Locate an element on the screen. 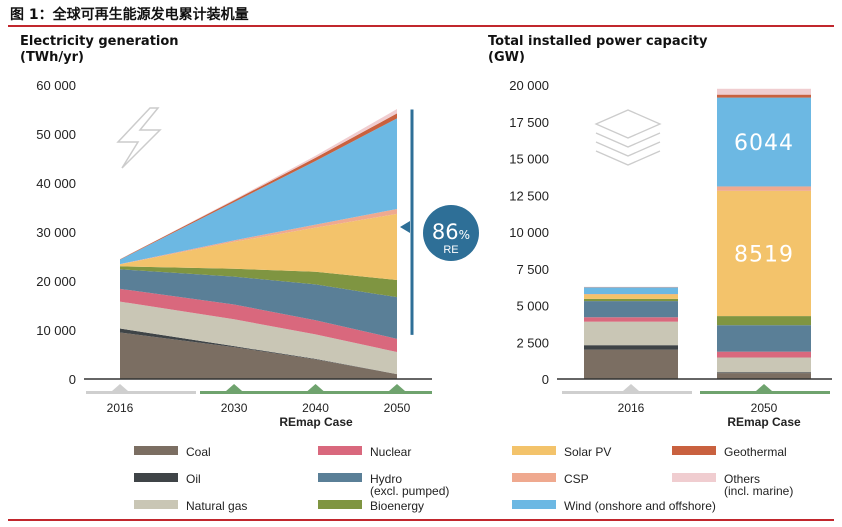 Image resolution: width=842 pixels, height=527 pixels. bar-2050-coal is located at coordinates (764, 376).